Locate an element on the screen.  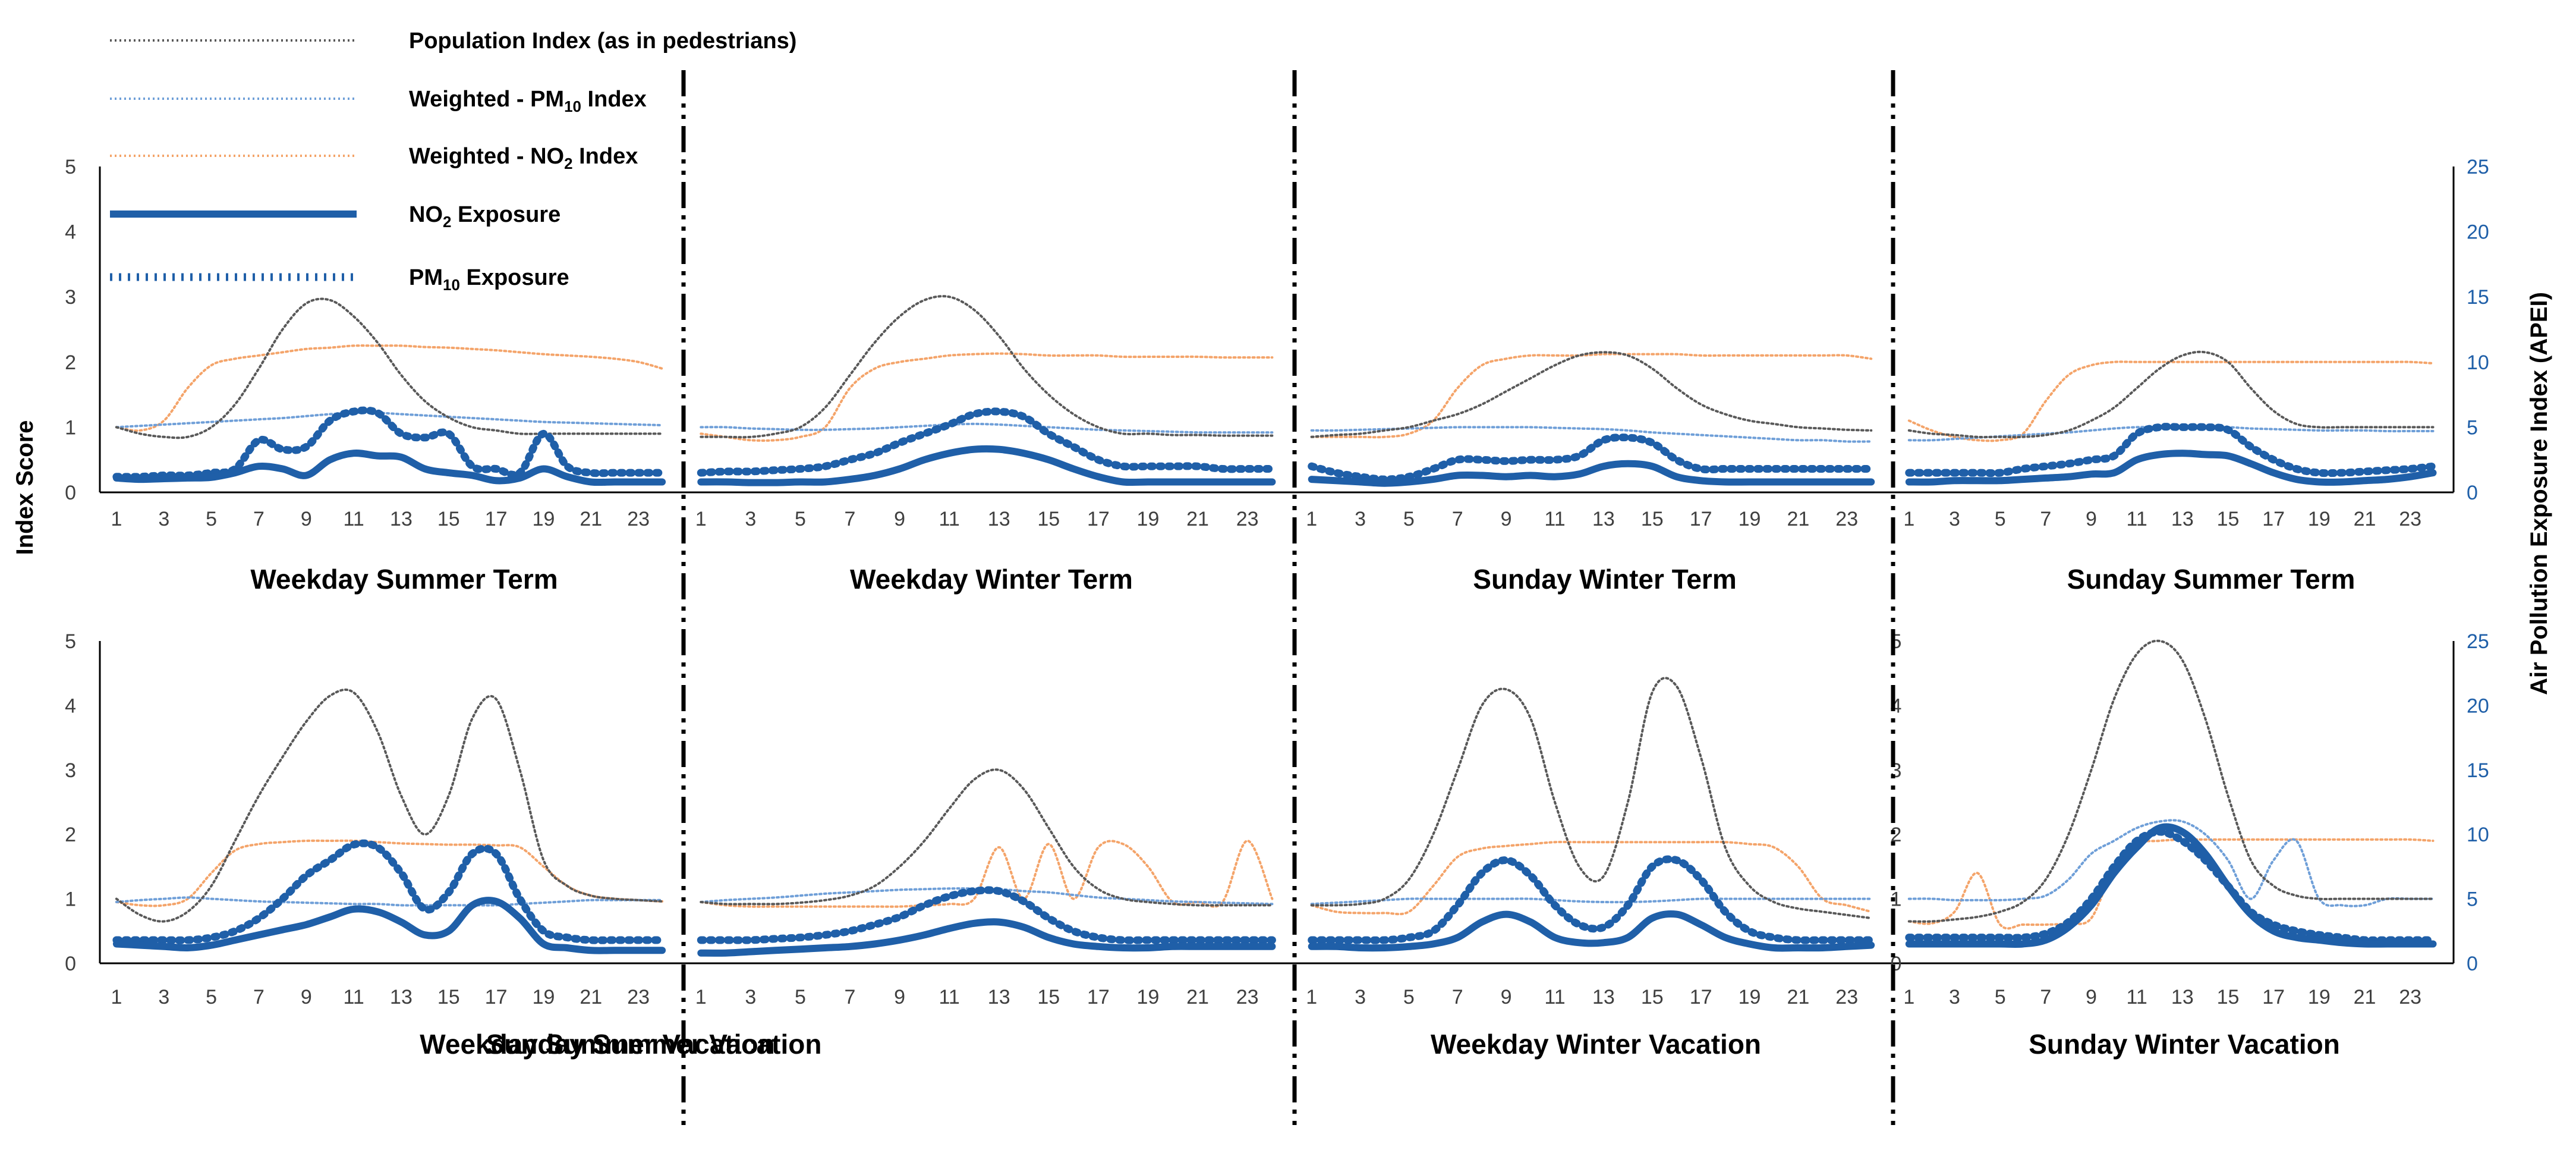
panel-title: Weekday Winter Vacation is located at coordinates (1596, 1044).